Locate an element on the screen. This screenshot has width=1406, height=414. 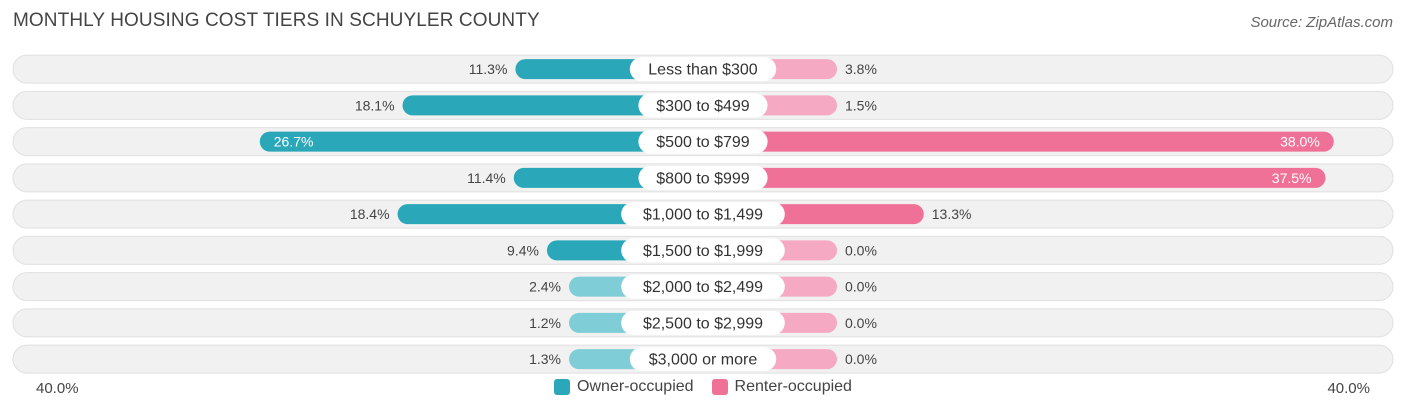
legend-label-renter: Renter-occupied is located at coordinates (793, 386).